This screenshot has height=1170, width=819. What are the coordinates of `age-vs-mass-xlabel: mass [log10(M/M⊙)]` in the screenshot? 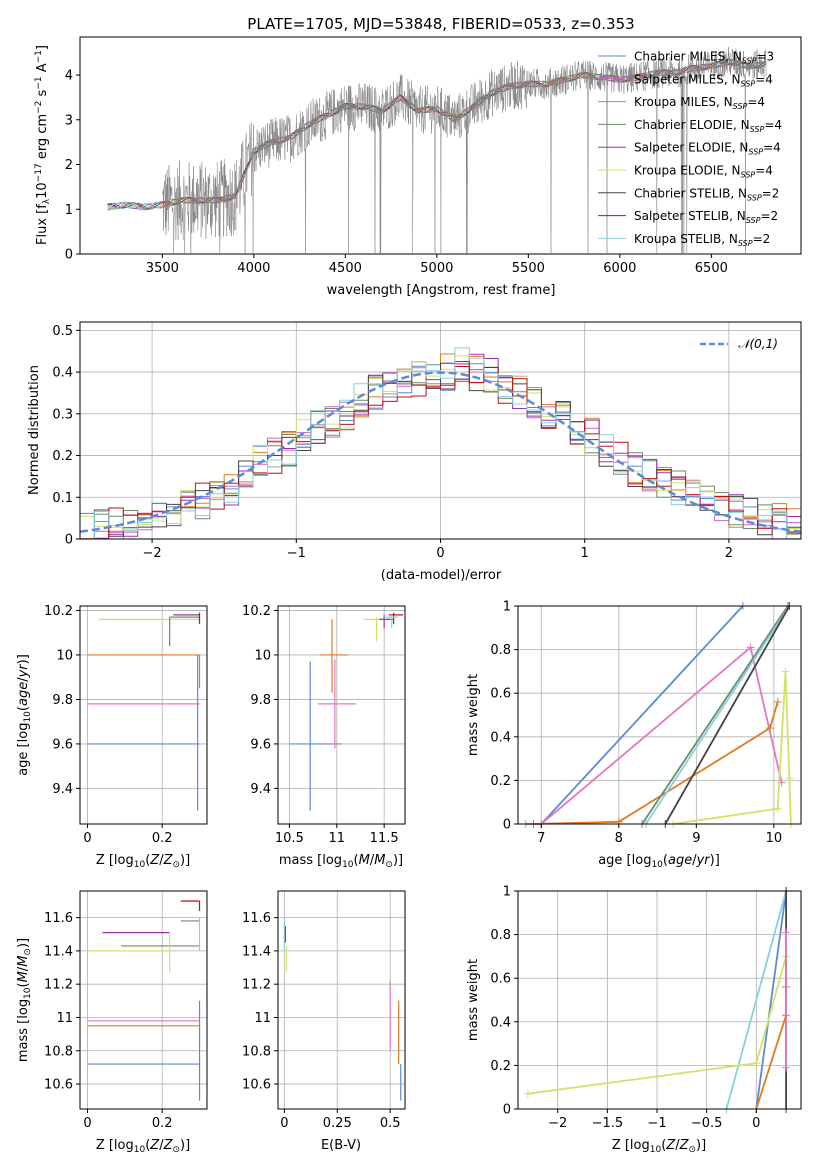 It's located at (341, 861).